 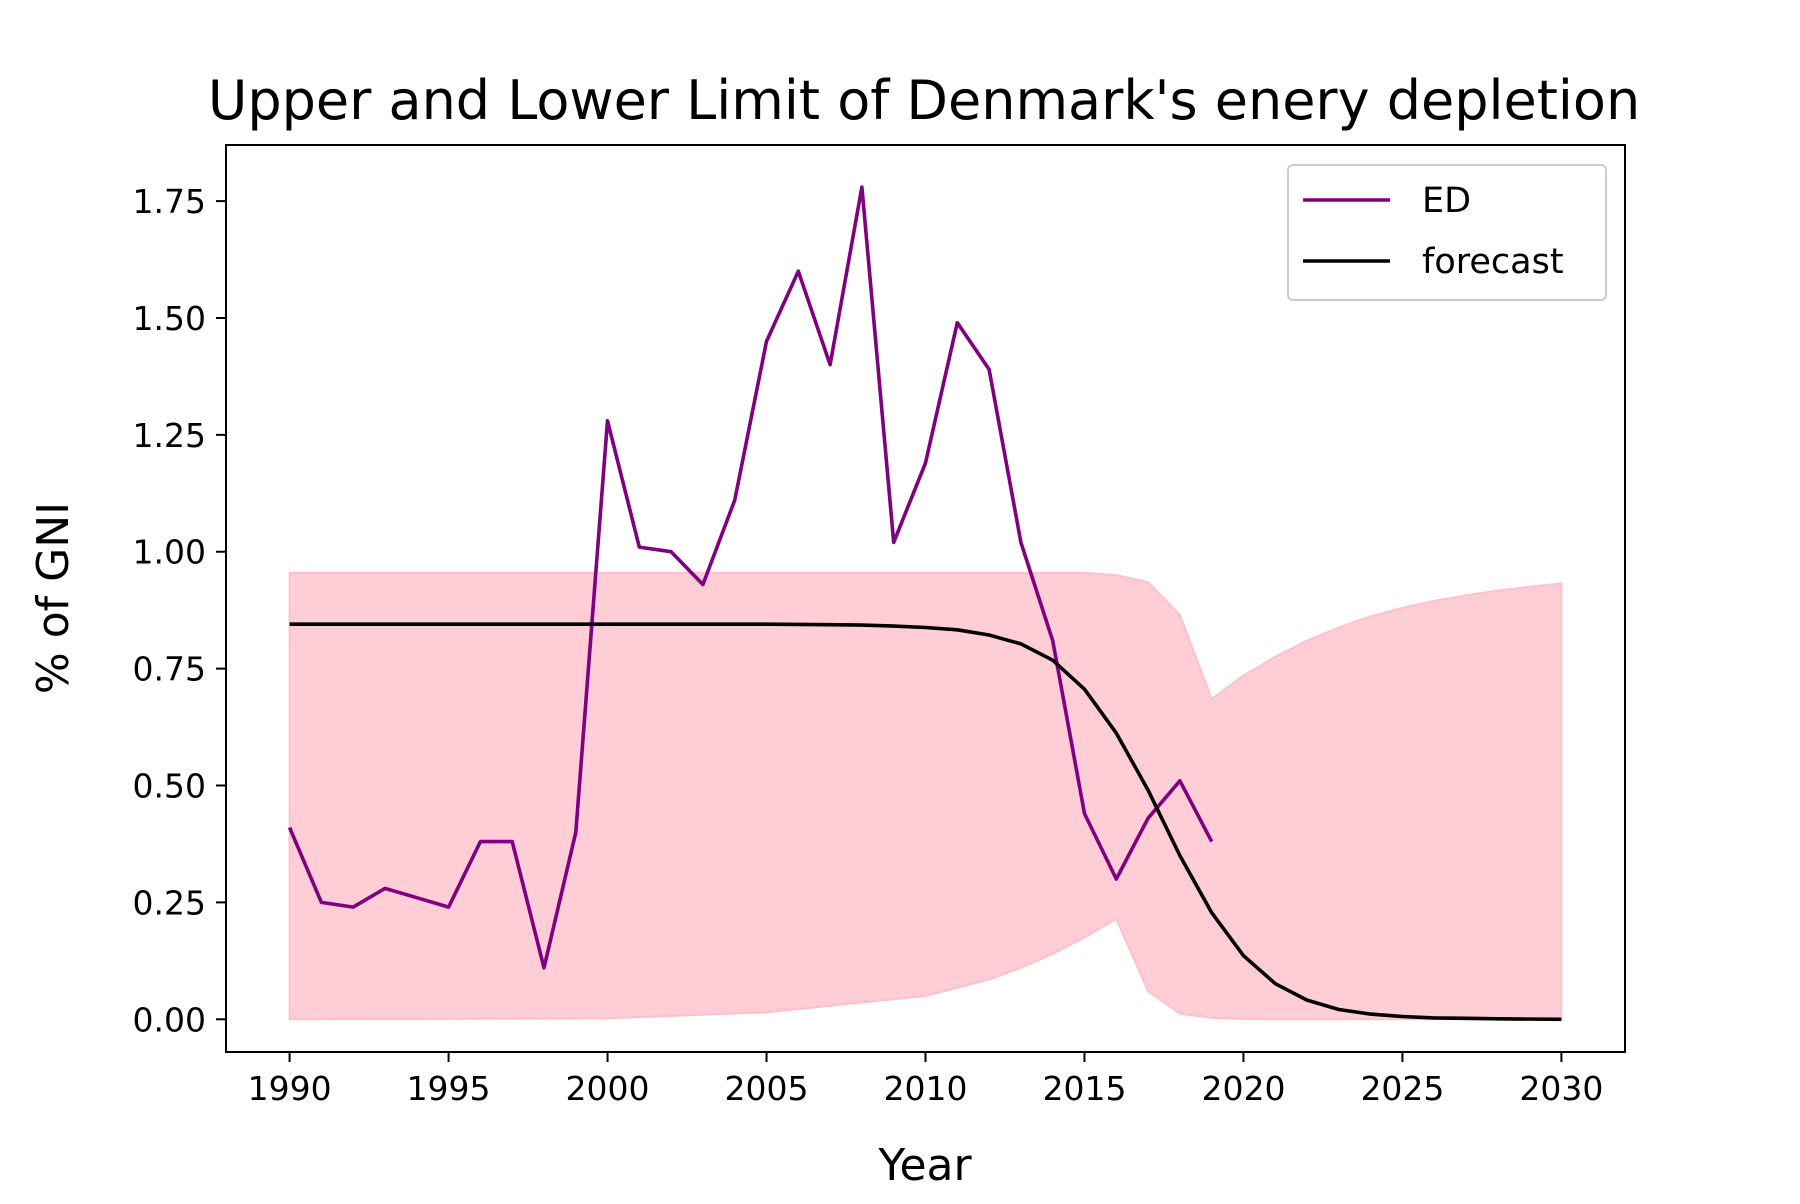 What do you see at coordinates (169, 435) in the screenshot?
I see `y-tick-label: 1.25` at bounding box center [169, 435].